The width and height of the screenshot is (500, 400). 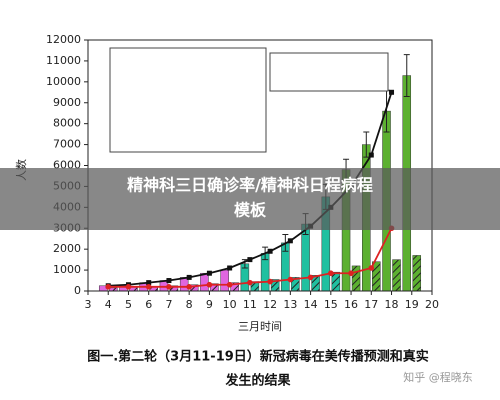 What do you see at coordinates (392, 304) in the screenshot?
I see `x-tick-label: 18` at bounding box center [392, 304].